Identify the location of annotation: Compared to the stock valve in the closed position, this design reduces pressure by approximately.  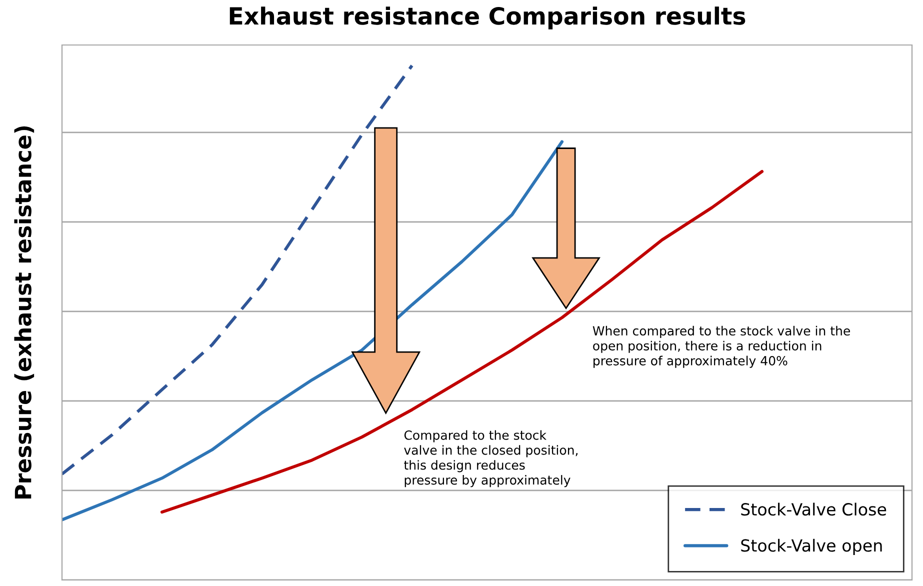
(491, 459).